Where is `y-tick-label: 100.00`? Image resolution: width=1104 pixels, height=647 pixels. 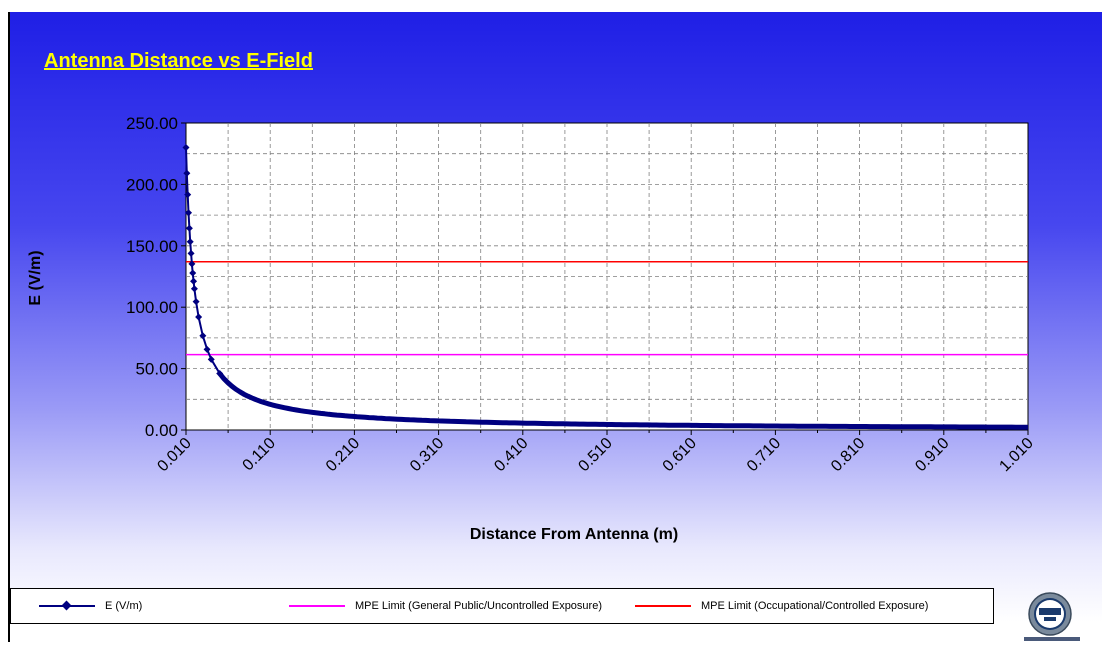
y-tick-label: 100.00 is located at coordinates (152, 307).